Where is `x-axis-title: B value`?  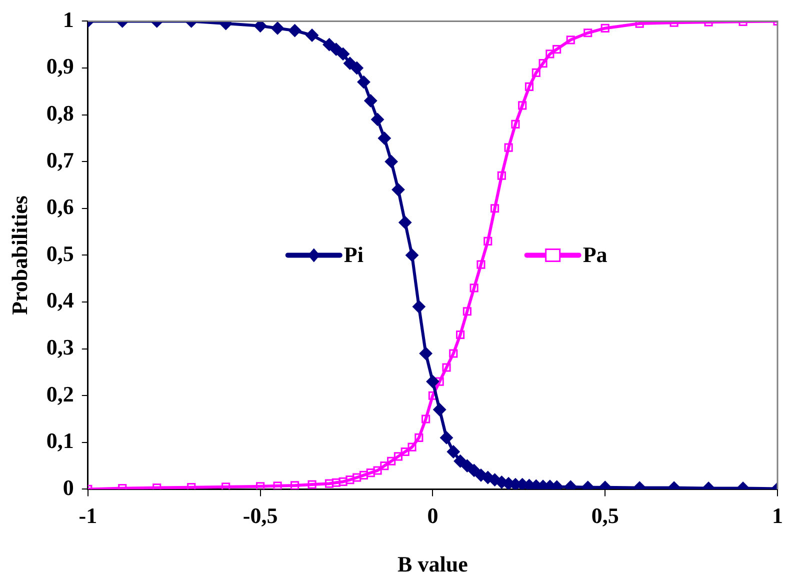
x-axis-title: B value is located at coordinates (433, 563).